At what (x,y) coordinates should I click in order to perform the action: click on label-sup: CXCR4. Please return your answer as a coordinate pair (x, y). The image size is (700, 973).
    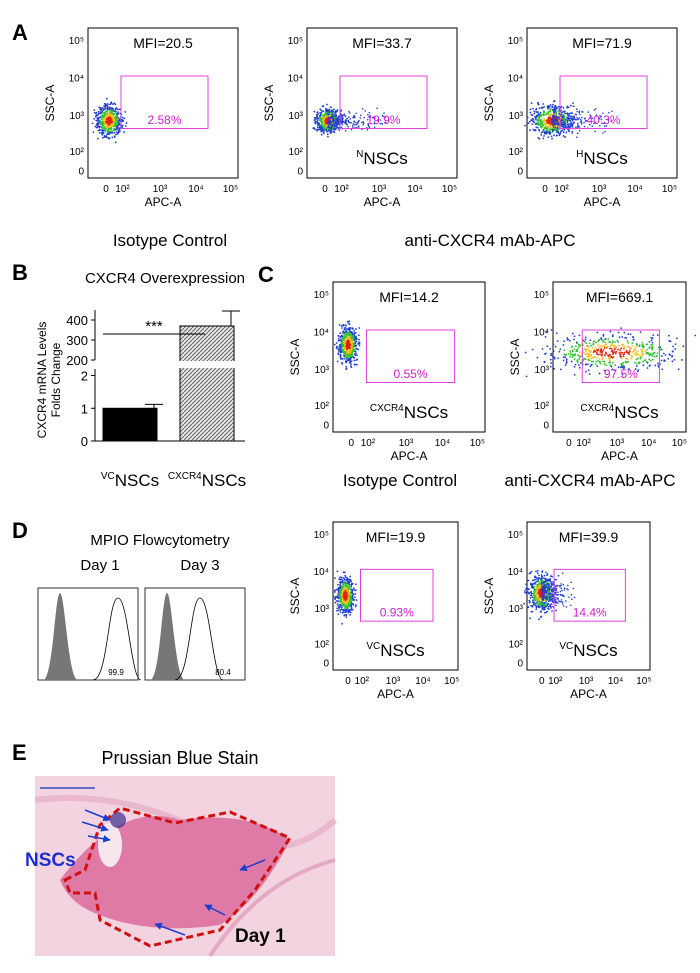
    Looking at the image, I should click on (387, 408).